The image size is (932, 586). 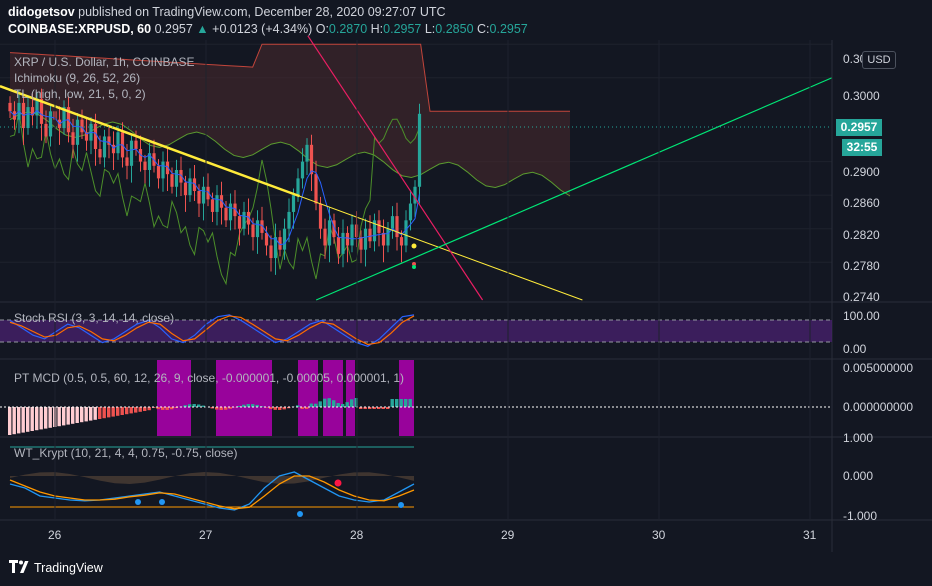 I want to click on price-change: +0.0123 (+4.34%), so click(x=262, y=29).